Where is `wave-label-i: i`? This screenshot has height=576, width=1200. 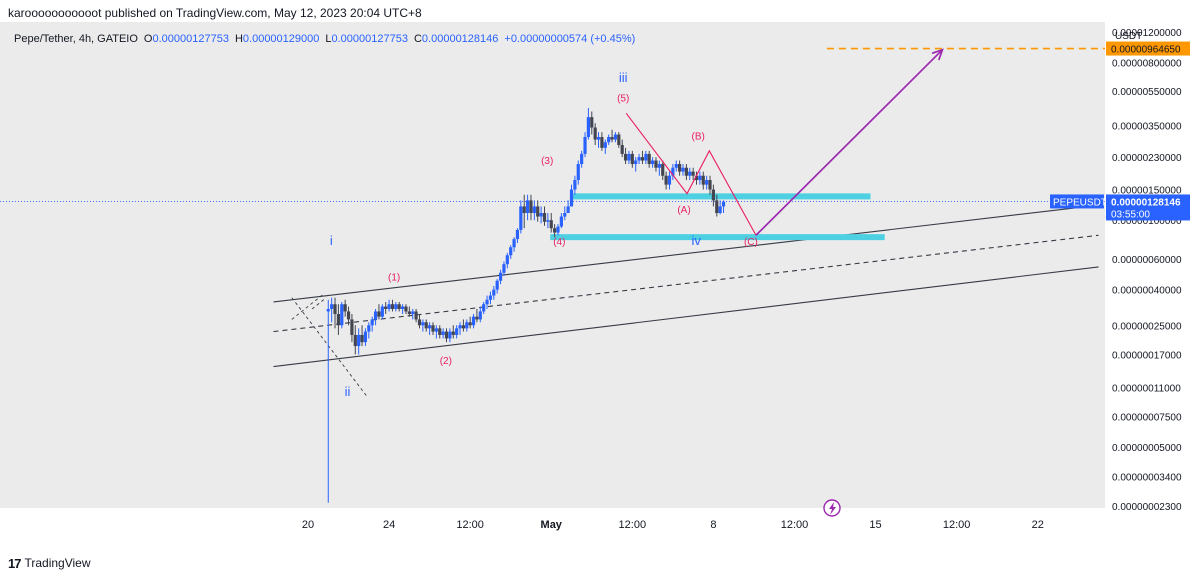 wave-label-i: i is located at coordinates (331, 240).